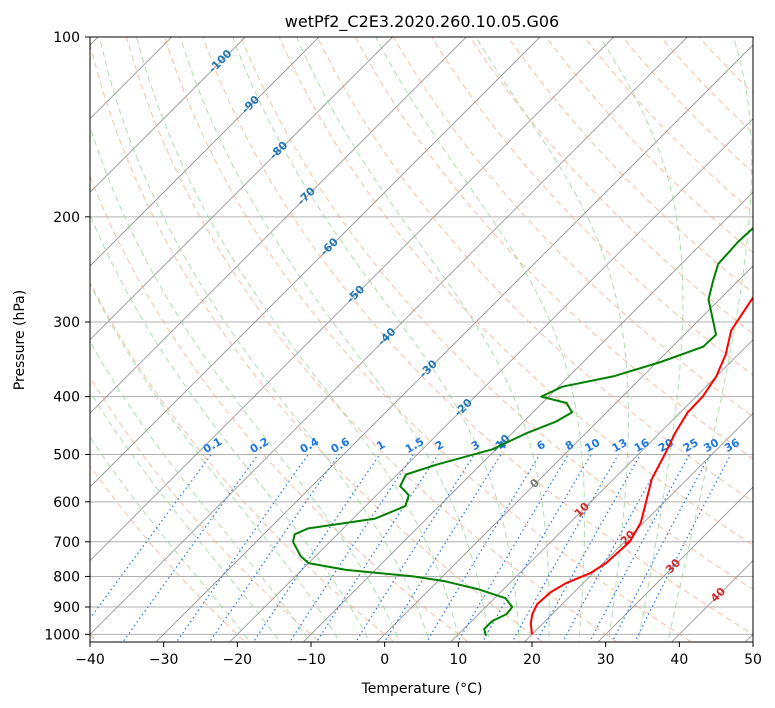  I want to click on mixing-ratio-label: 0.6, so click(341, 445).